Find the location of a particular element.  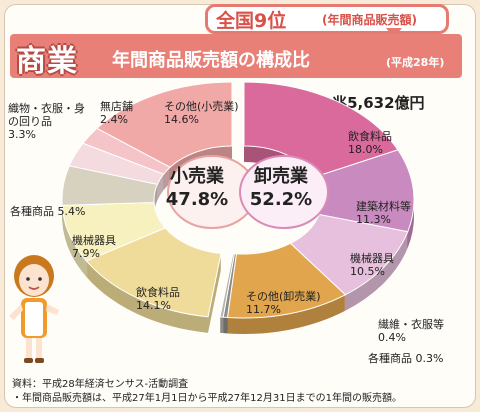

label-value: 14.6% is located at coordinates (181, 120).